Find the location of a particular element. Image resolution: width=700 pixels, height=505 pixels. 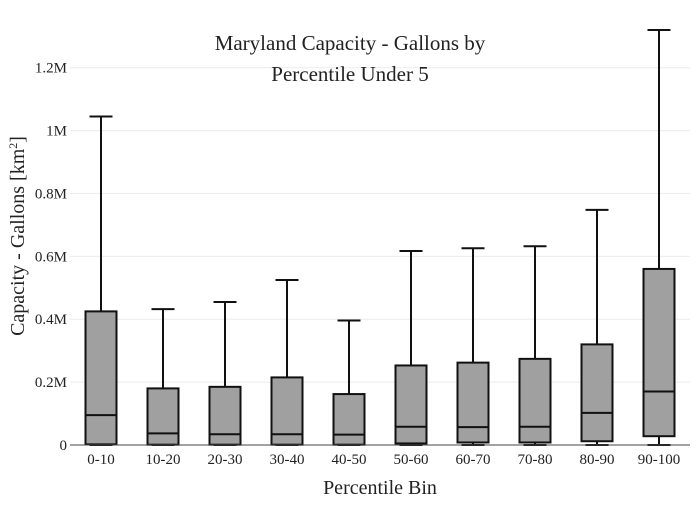

y-tick-label: 0 is located at coordinates (64, 446).